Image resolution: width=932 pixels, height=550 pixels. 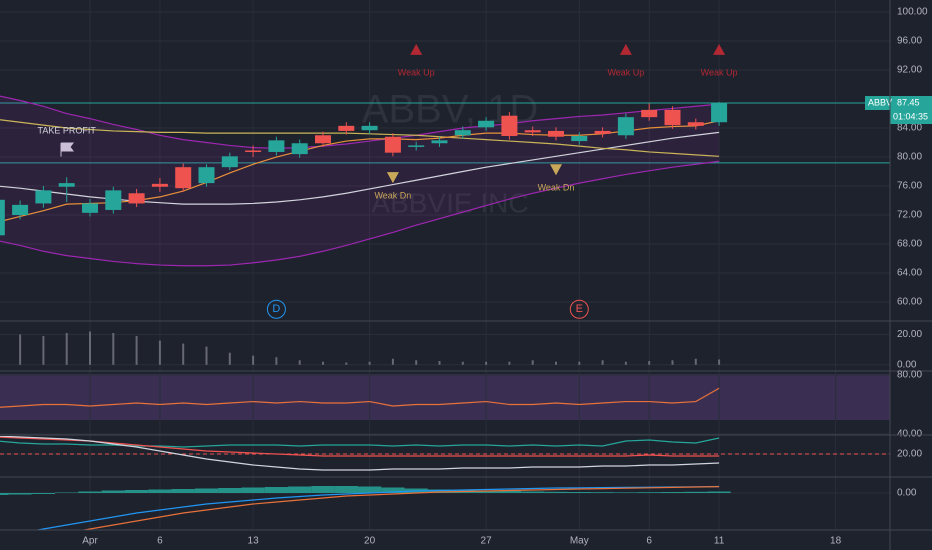 What do you see at coordinates (449, 202) in the screenshot?
I see `watermark-company: ABBVIE INC` at bounding box center [449, 202].